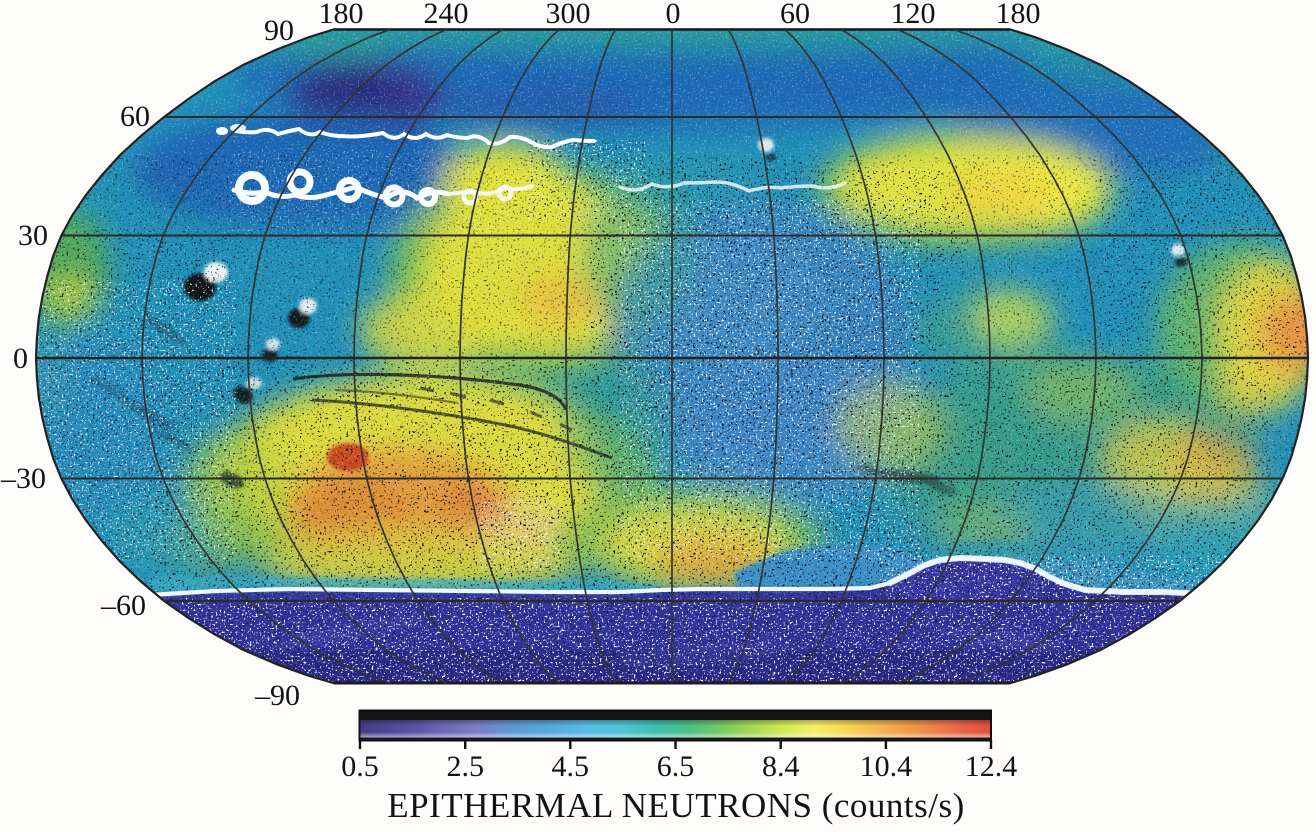 This screenshot has height=832, width=1316. What do you see at coordinates (676, 766) in the screenshot?
I see `svg-text: 6.5` at bounding box center [676, 766].